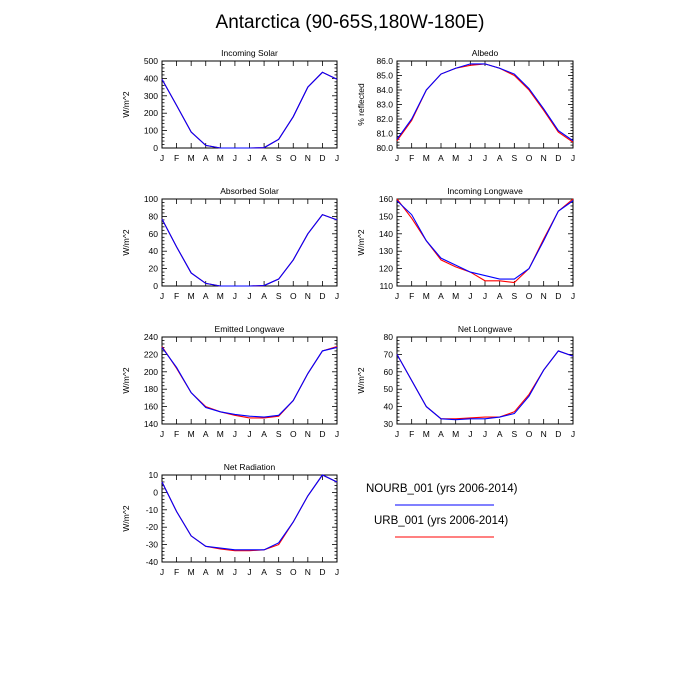 The height and width of the screenshot is (700, 700). I want to click on y-tick-label: 83.0, so click(384, 105).